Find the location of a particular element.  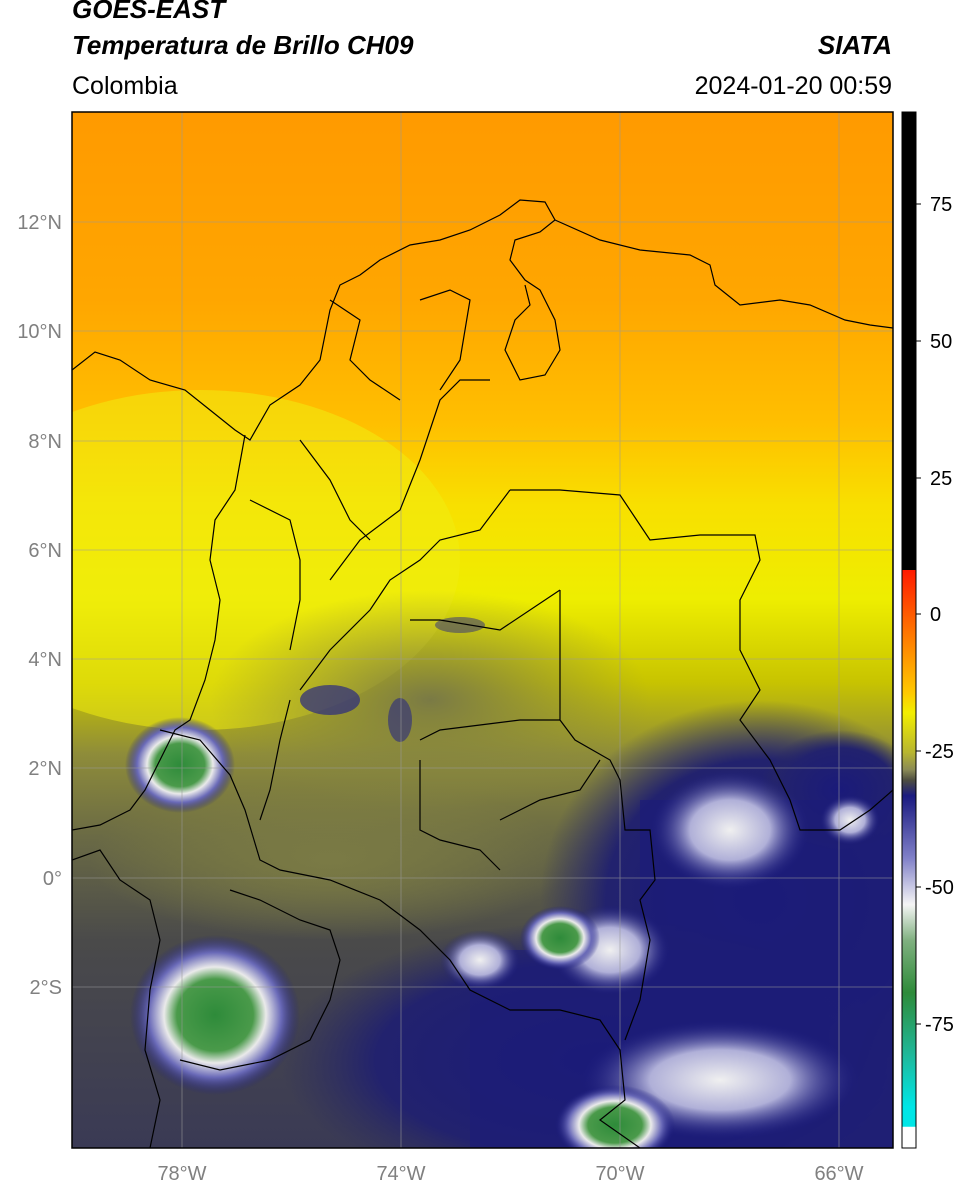

colorbar: 75 50 25 0 -25 -50 -75 is located at coordinates (927, 630).